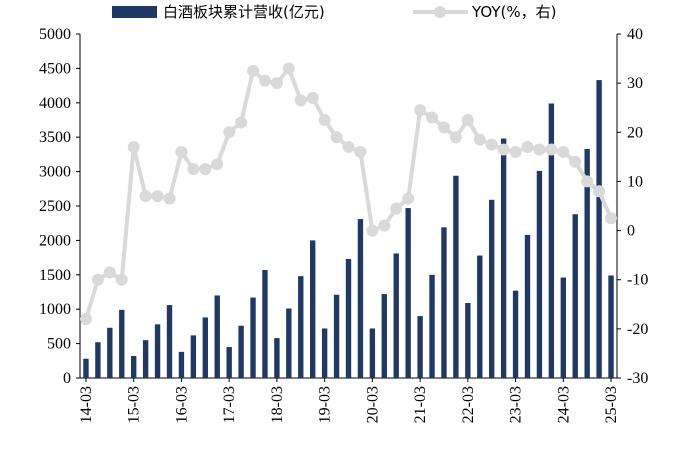 This screenshot has height=454, width=676. What do you see at coordinates (55, 137) in the screenshot?
I see `y-left-tick-label: 3500` at bounding box center [55, 137].